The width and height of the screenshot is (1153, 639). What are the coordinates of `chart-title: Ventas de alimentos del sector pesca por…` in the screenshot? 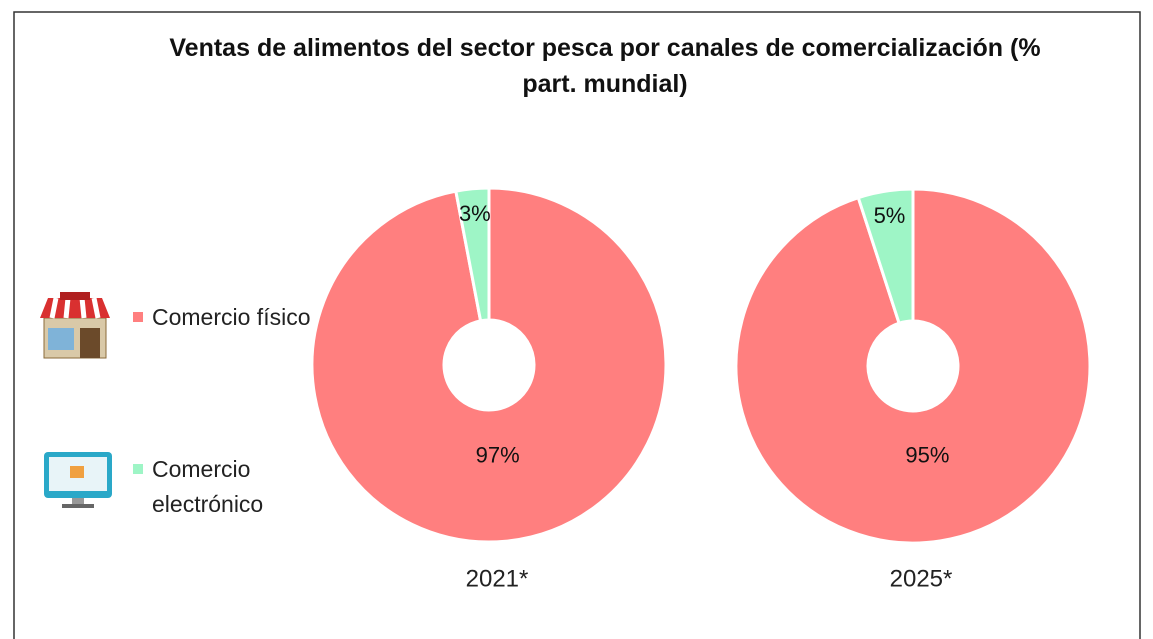 It's located at (605, 66).